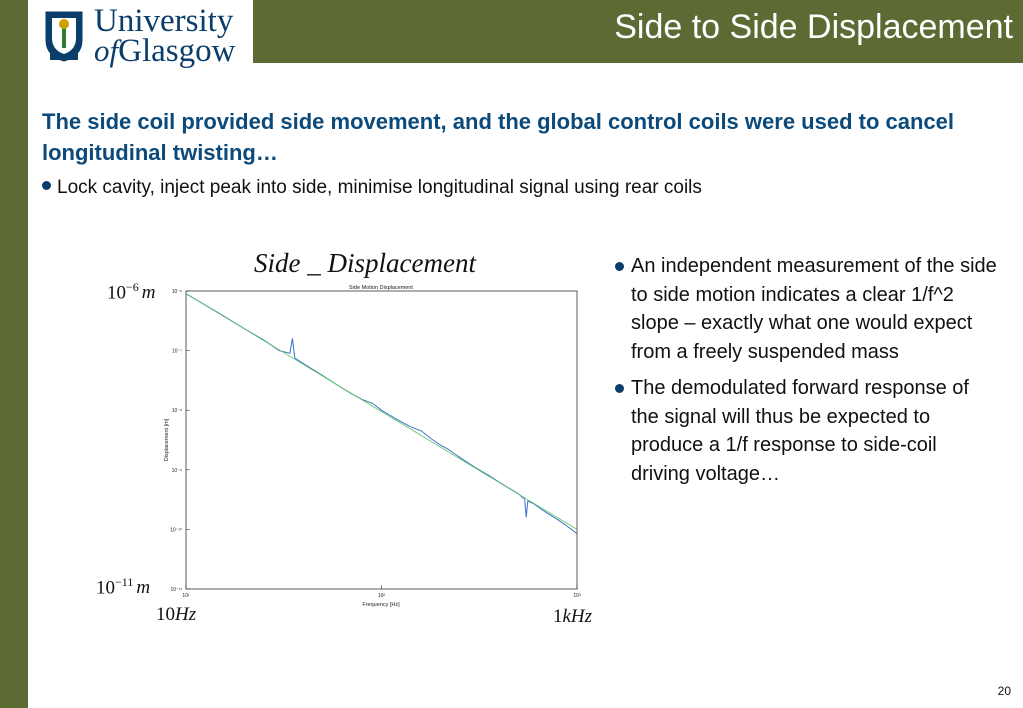 This screenshot has width=1023, height=708. I want to click on x-tick-label: 10¹, so click(186, 596).